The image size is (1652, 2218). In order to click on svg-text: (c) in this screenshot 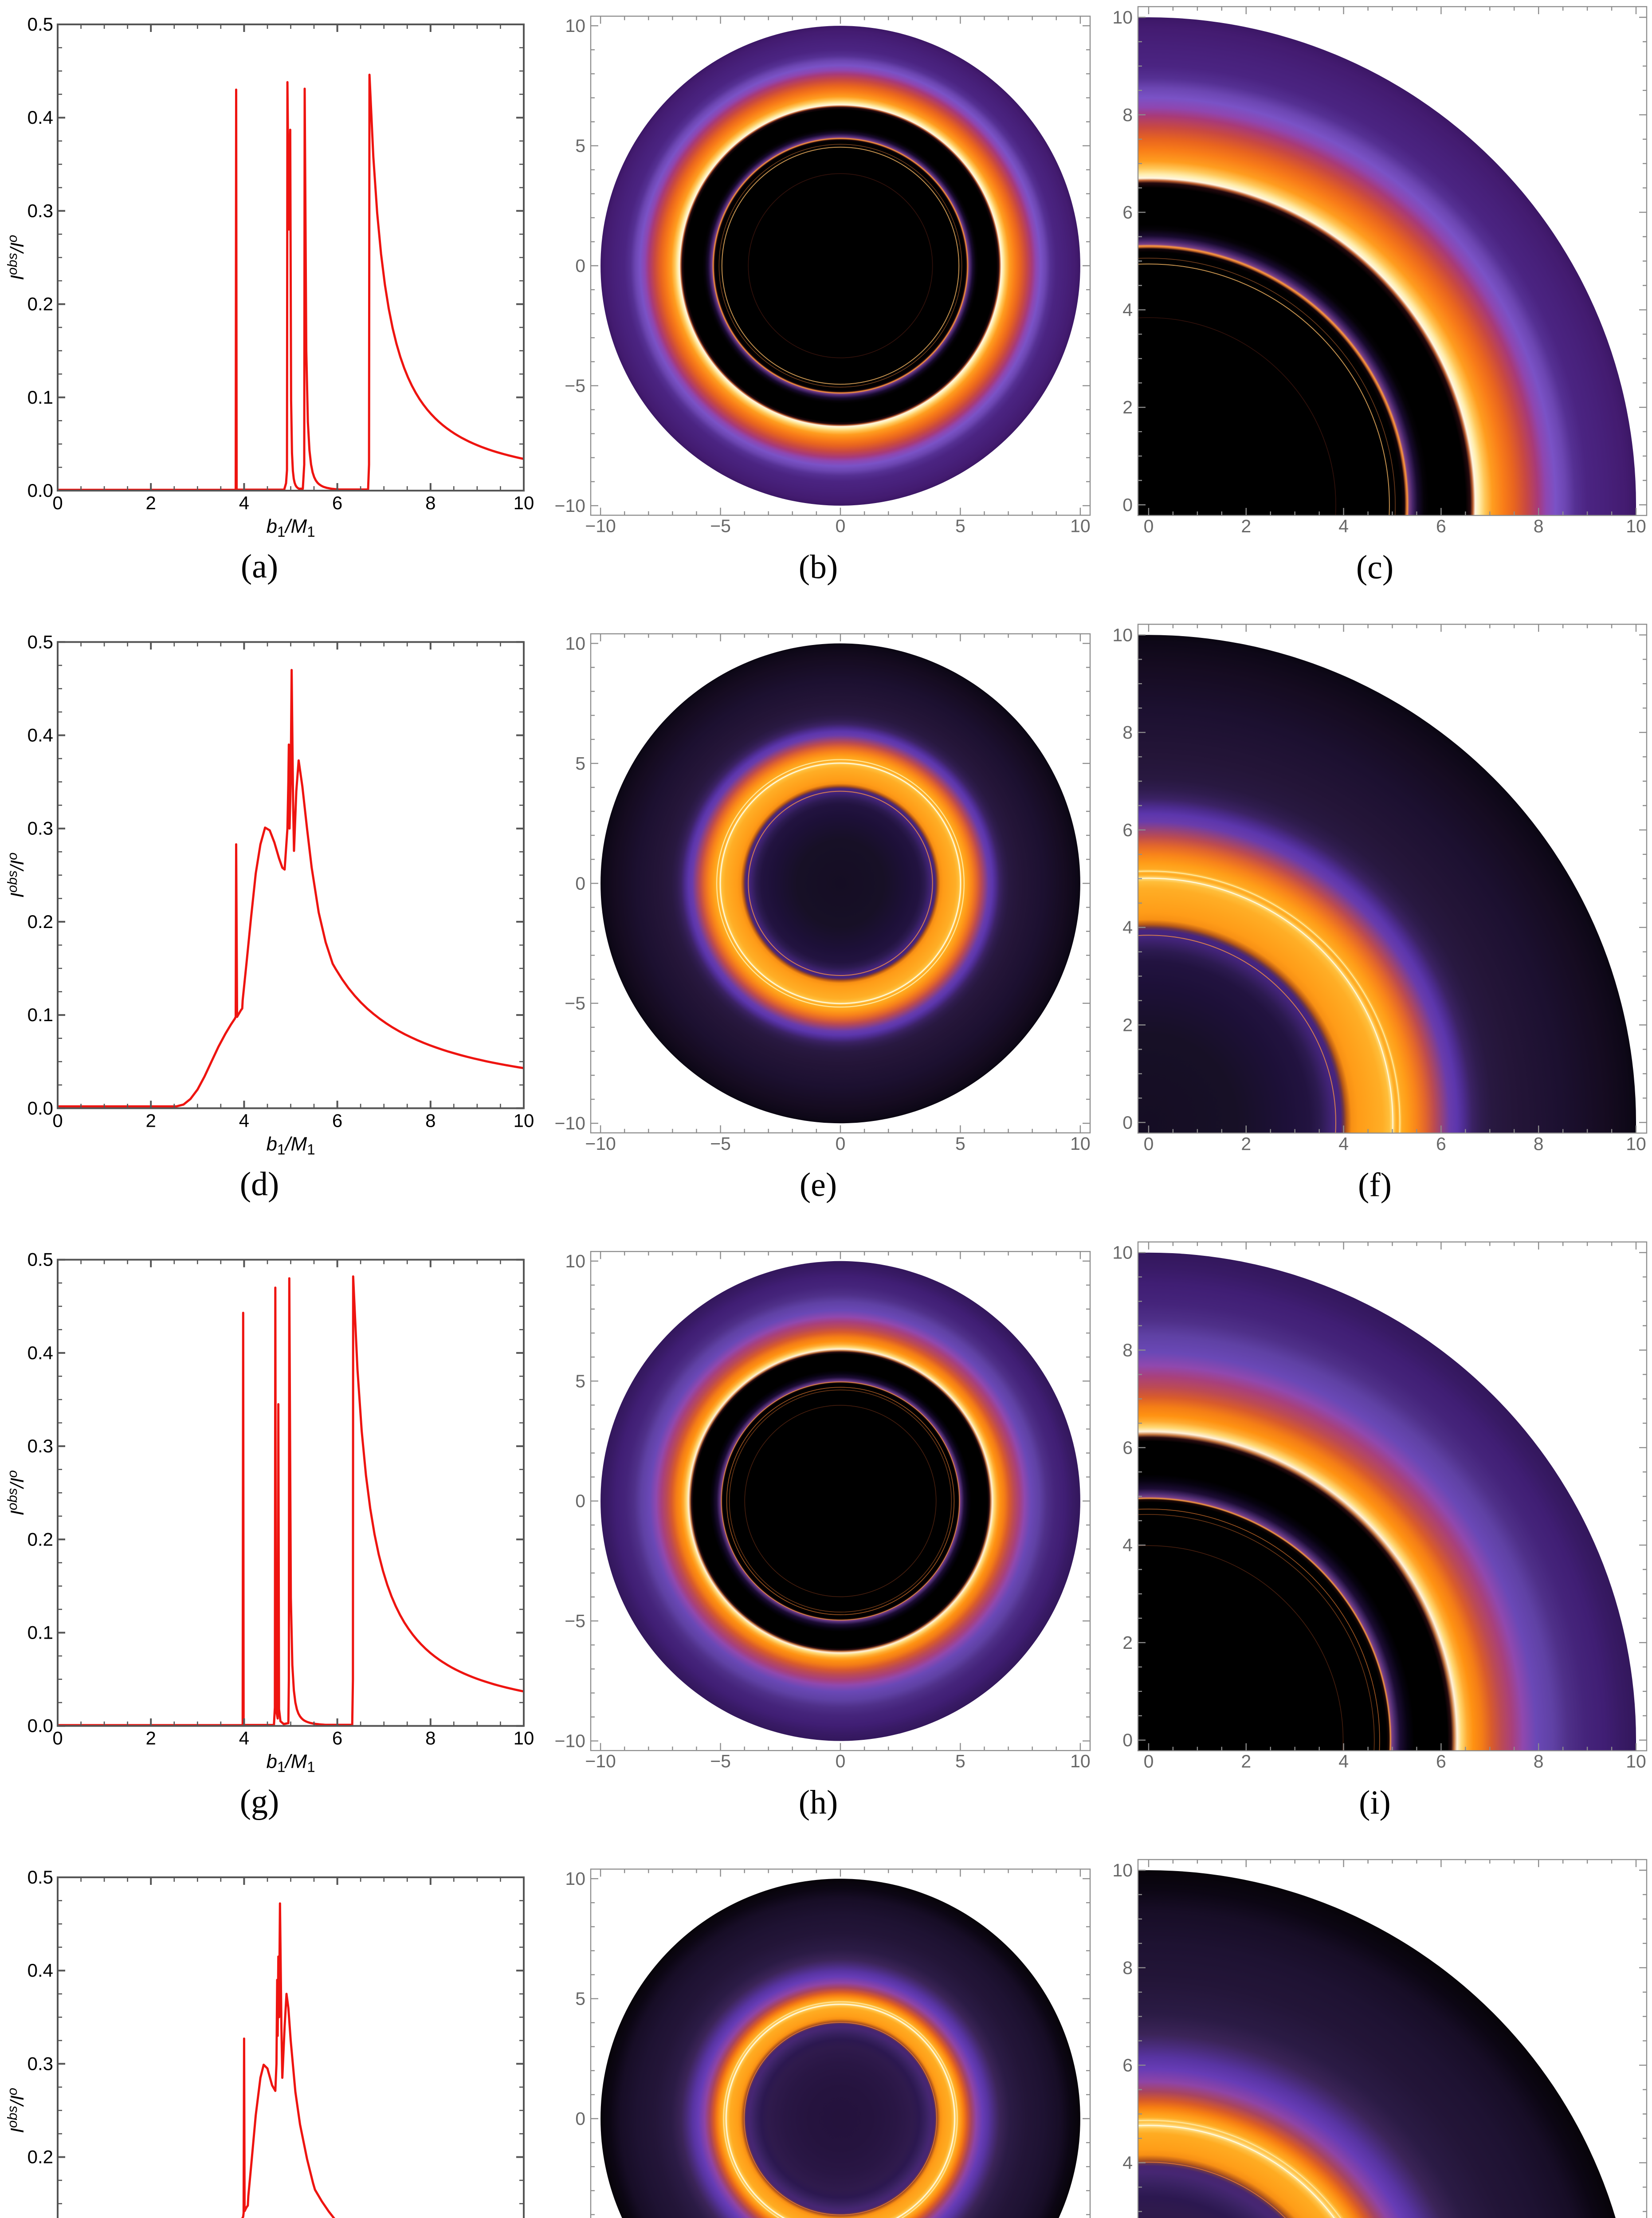, I will do `click(1374, 567)`.